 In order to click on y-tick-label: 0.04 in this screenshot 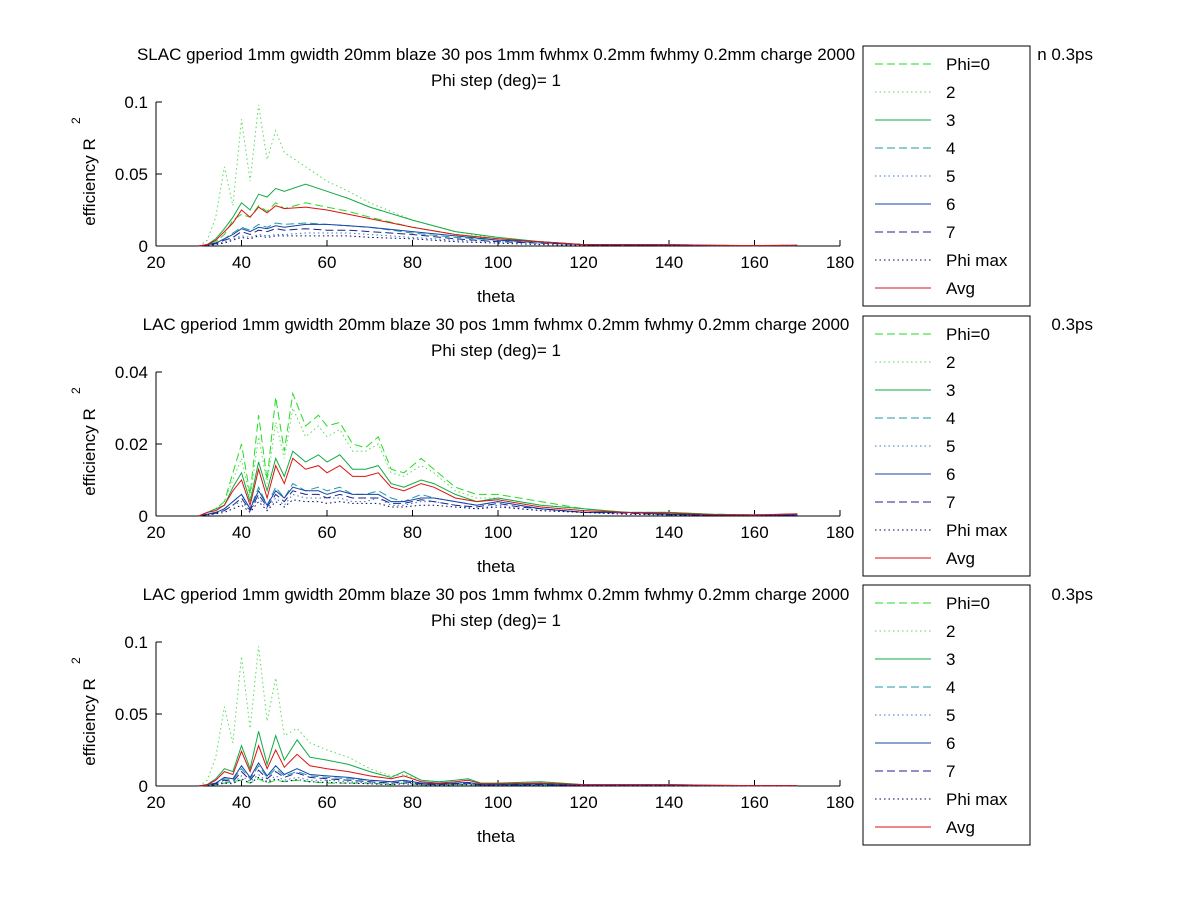, I will do `click(131, 372)`.